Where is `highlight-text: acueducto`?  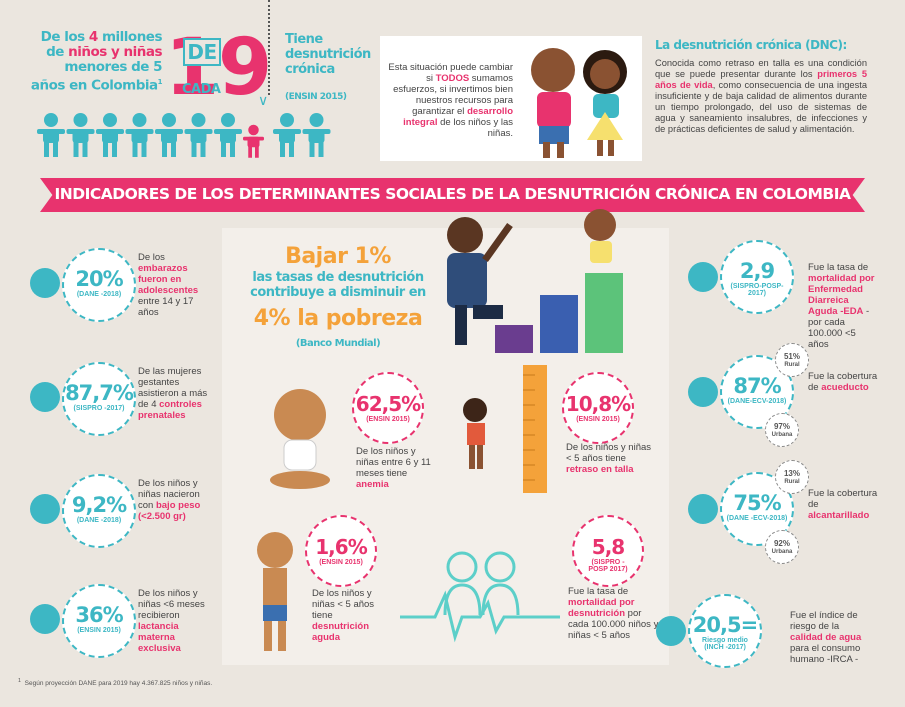
highlight-text: acueducto is located at coordinates (845, 387).